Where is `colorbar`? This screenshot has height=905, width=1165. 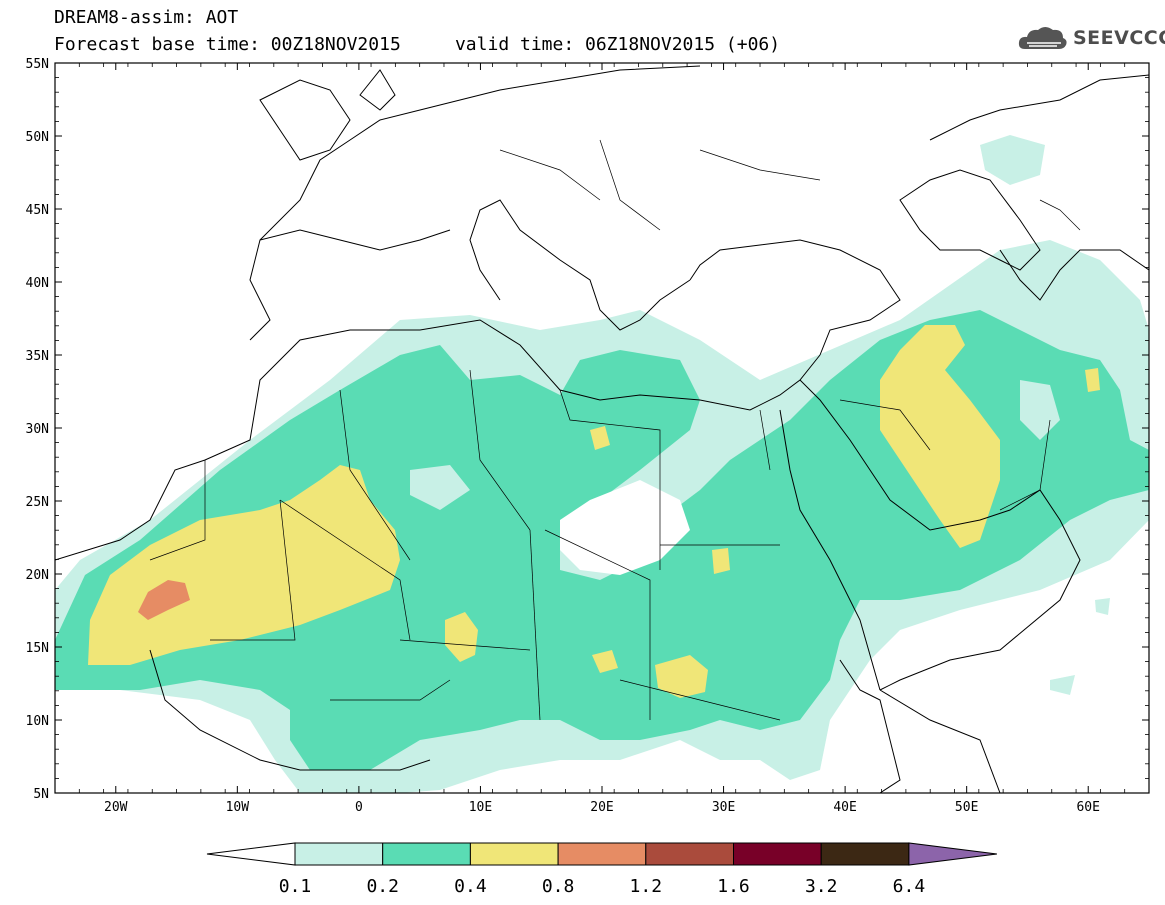 colorbar is located at coordinates (601, 854).